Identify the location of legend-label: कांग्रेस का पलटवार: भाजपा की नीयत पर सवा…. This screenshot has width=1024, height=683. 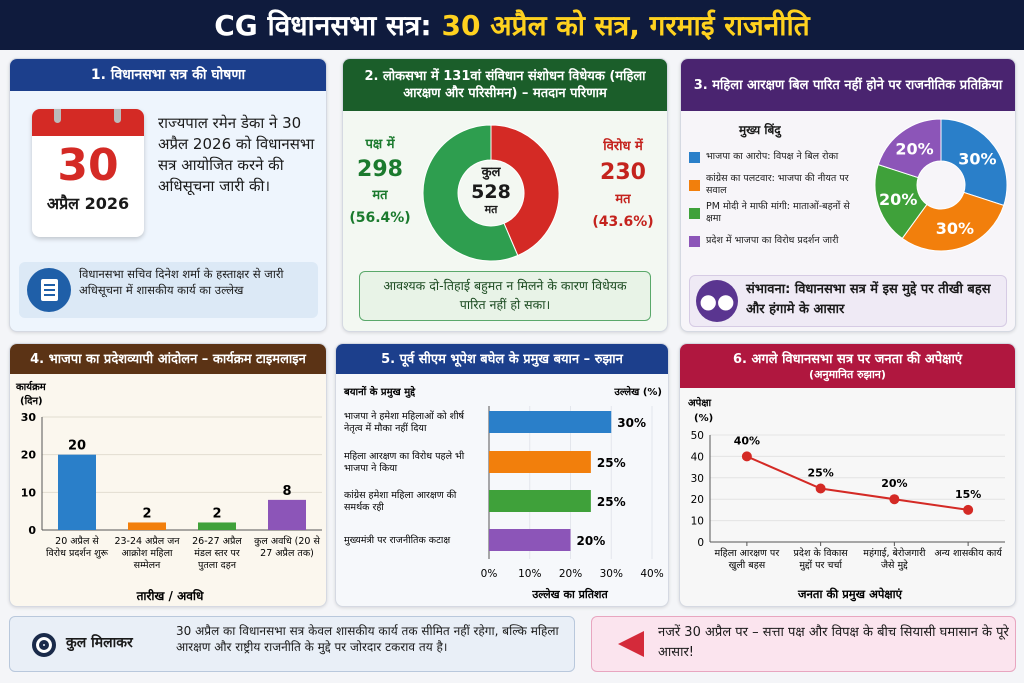
(777, 184).